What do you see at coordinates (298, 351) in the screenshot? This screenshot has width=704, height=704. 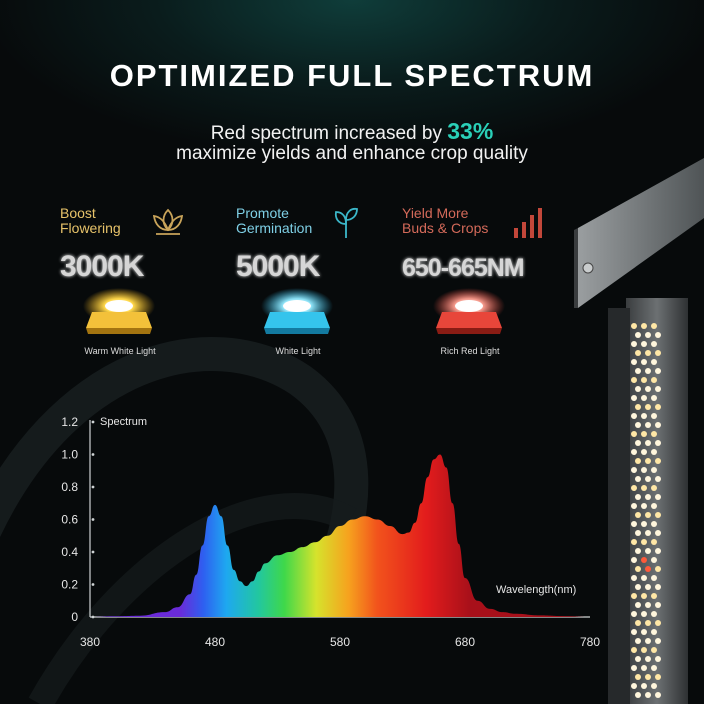 I see `feature-caption: White Light` at bounding box center [298, 351].